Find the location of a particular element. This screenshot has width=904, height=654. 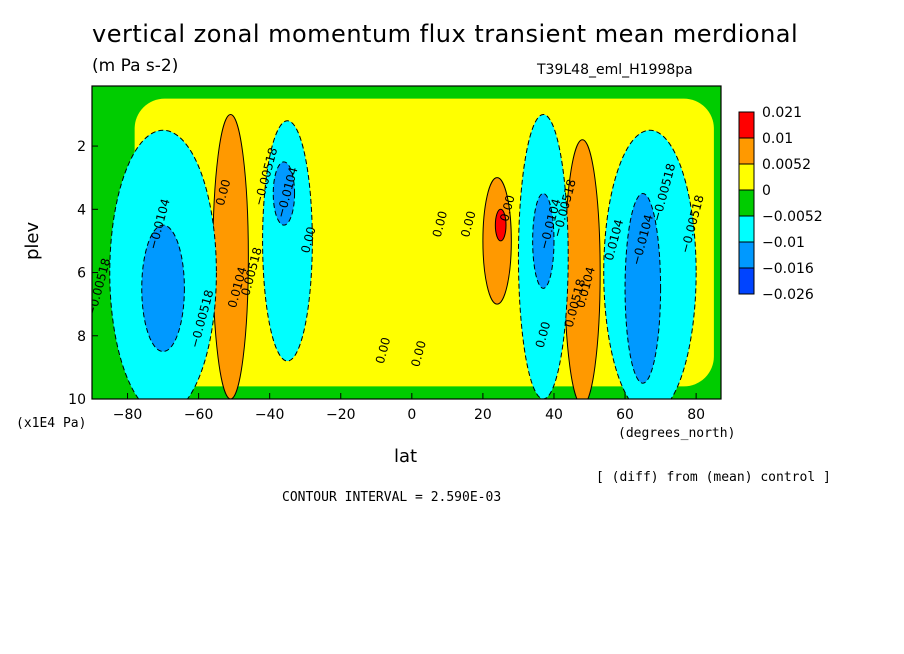

x-tick-label-7: 60 is located at coordinates (625, 415).